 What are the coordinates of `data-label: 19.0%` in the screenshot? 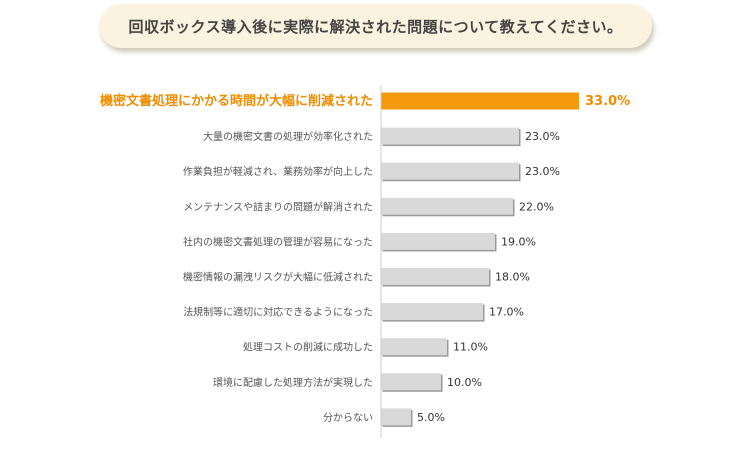 It's located at (518, 241).